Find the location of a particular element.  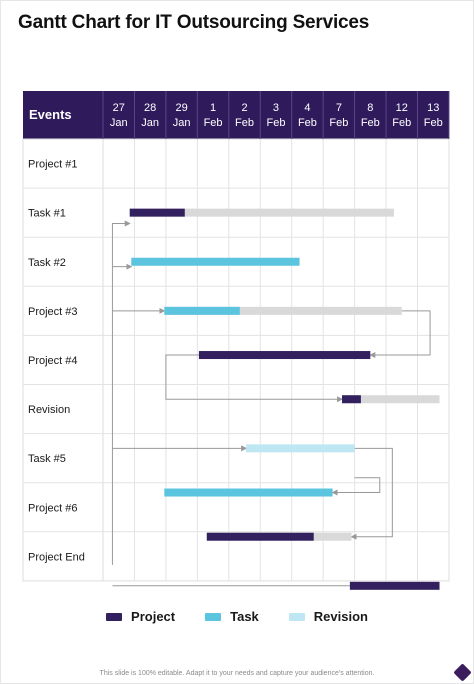

row-label: Revision is located at coordinates (49, 410).